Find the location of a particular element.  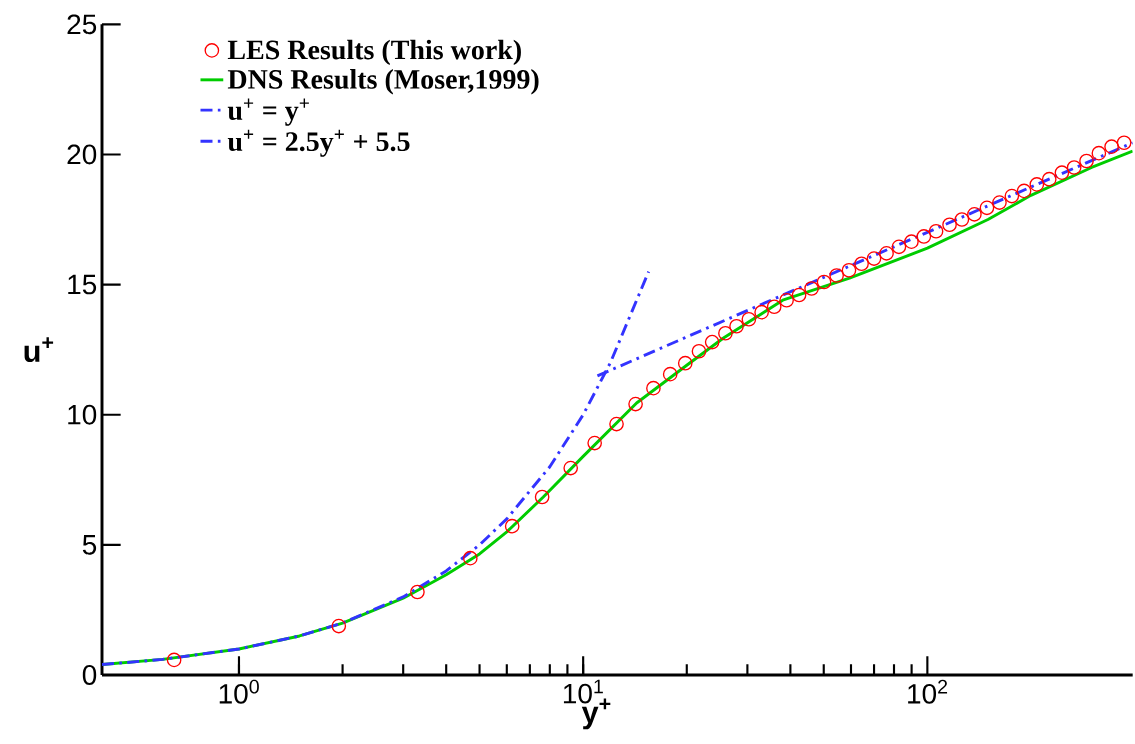

y-tick-label: 10 is located at coordinates (82, 414).